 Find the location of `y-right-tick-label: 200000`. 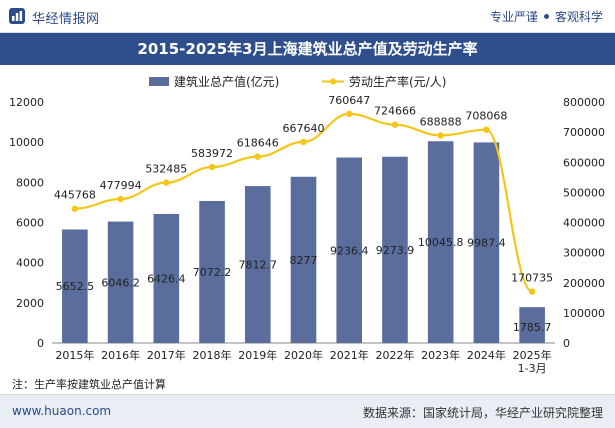

y-right-tick-label: 200000 is located at coordinates (584, 283).